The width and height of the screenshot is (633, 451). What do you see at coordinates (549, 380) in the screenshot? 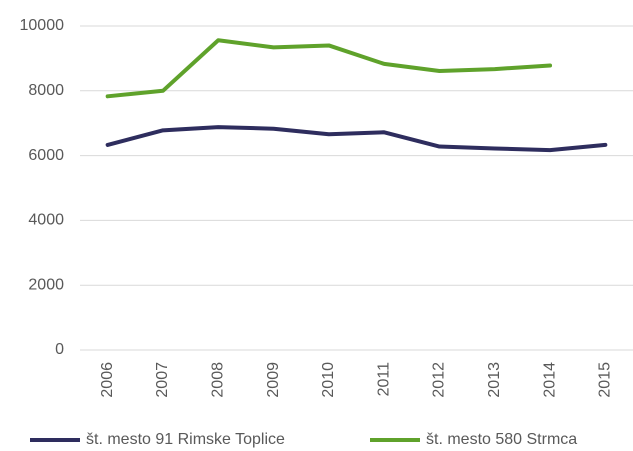
I see `x-tick-label: 2014` at bounding box center [549, 380].